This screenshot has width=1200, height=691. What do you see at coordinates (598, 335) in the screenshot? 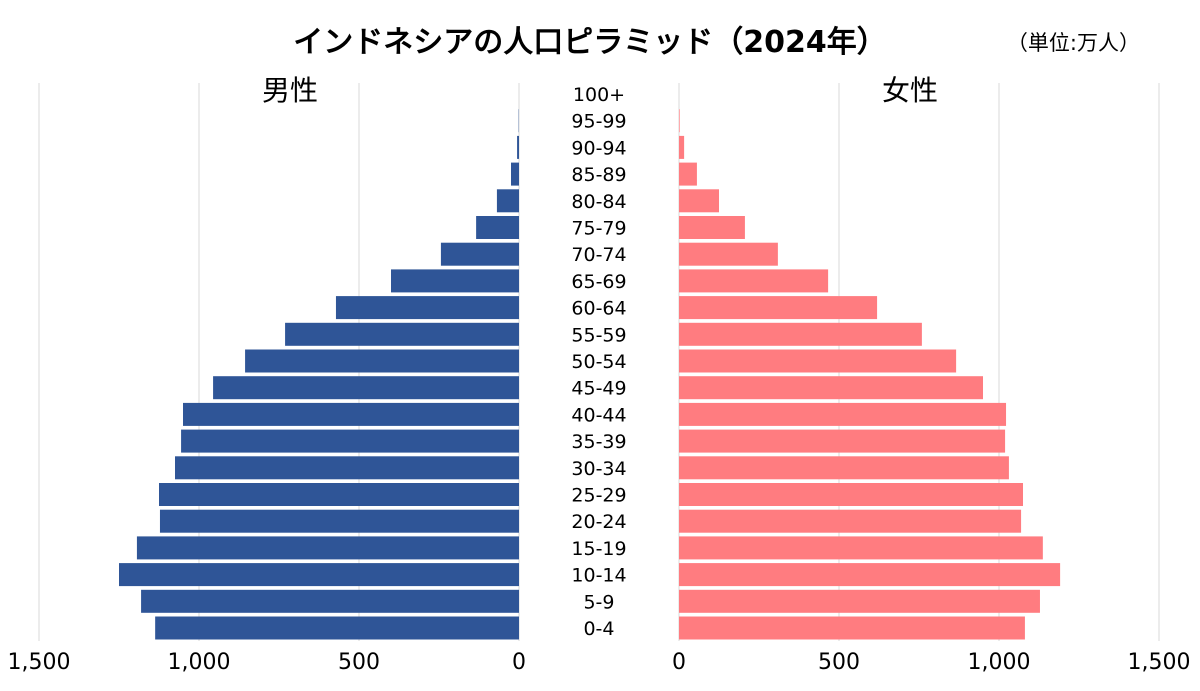
I see `age-group-label: 55-59` at bounding box center [598, 335].